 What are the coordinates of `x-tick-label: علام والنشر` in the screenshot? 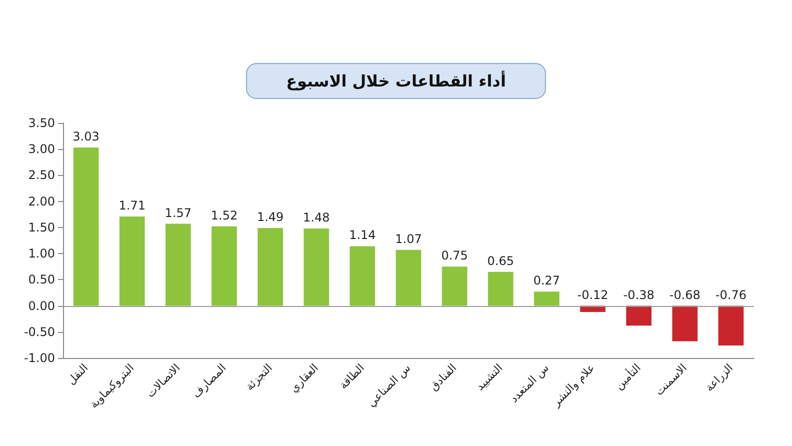 It's located at (573, 385).